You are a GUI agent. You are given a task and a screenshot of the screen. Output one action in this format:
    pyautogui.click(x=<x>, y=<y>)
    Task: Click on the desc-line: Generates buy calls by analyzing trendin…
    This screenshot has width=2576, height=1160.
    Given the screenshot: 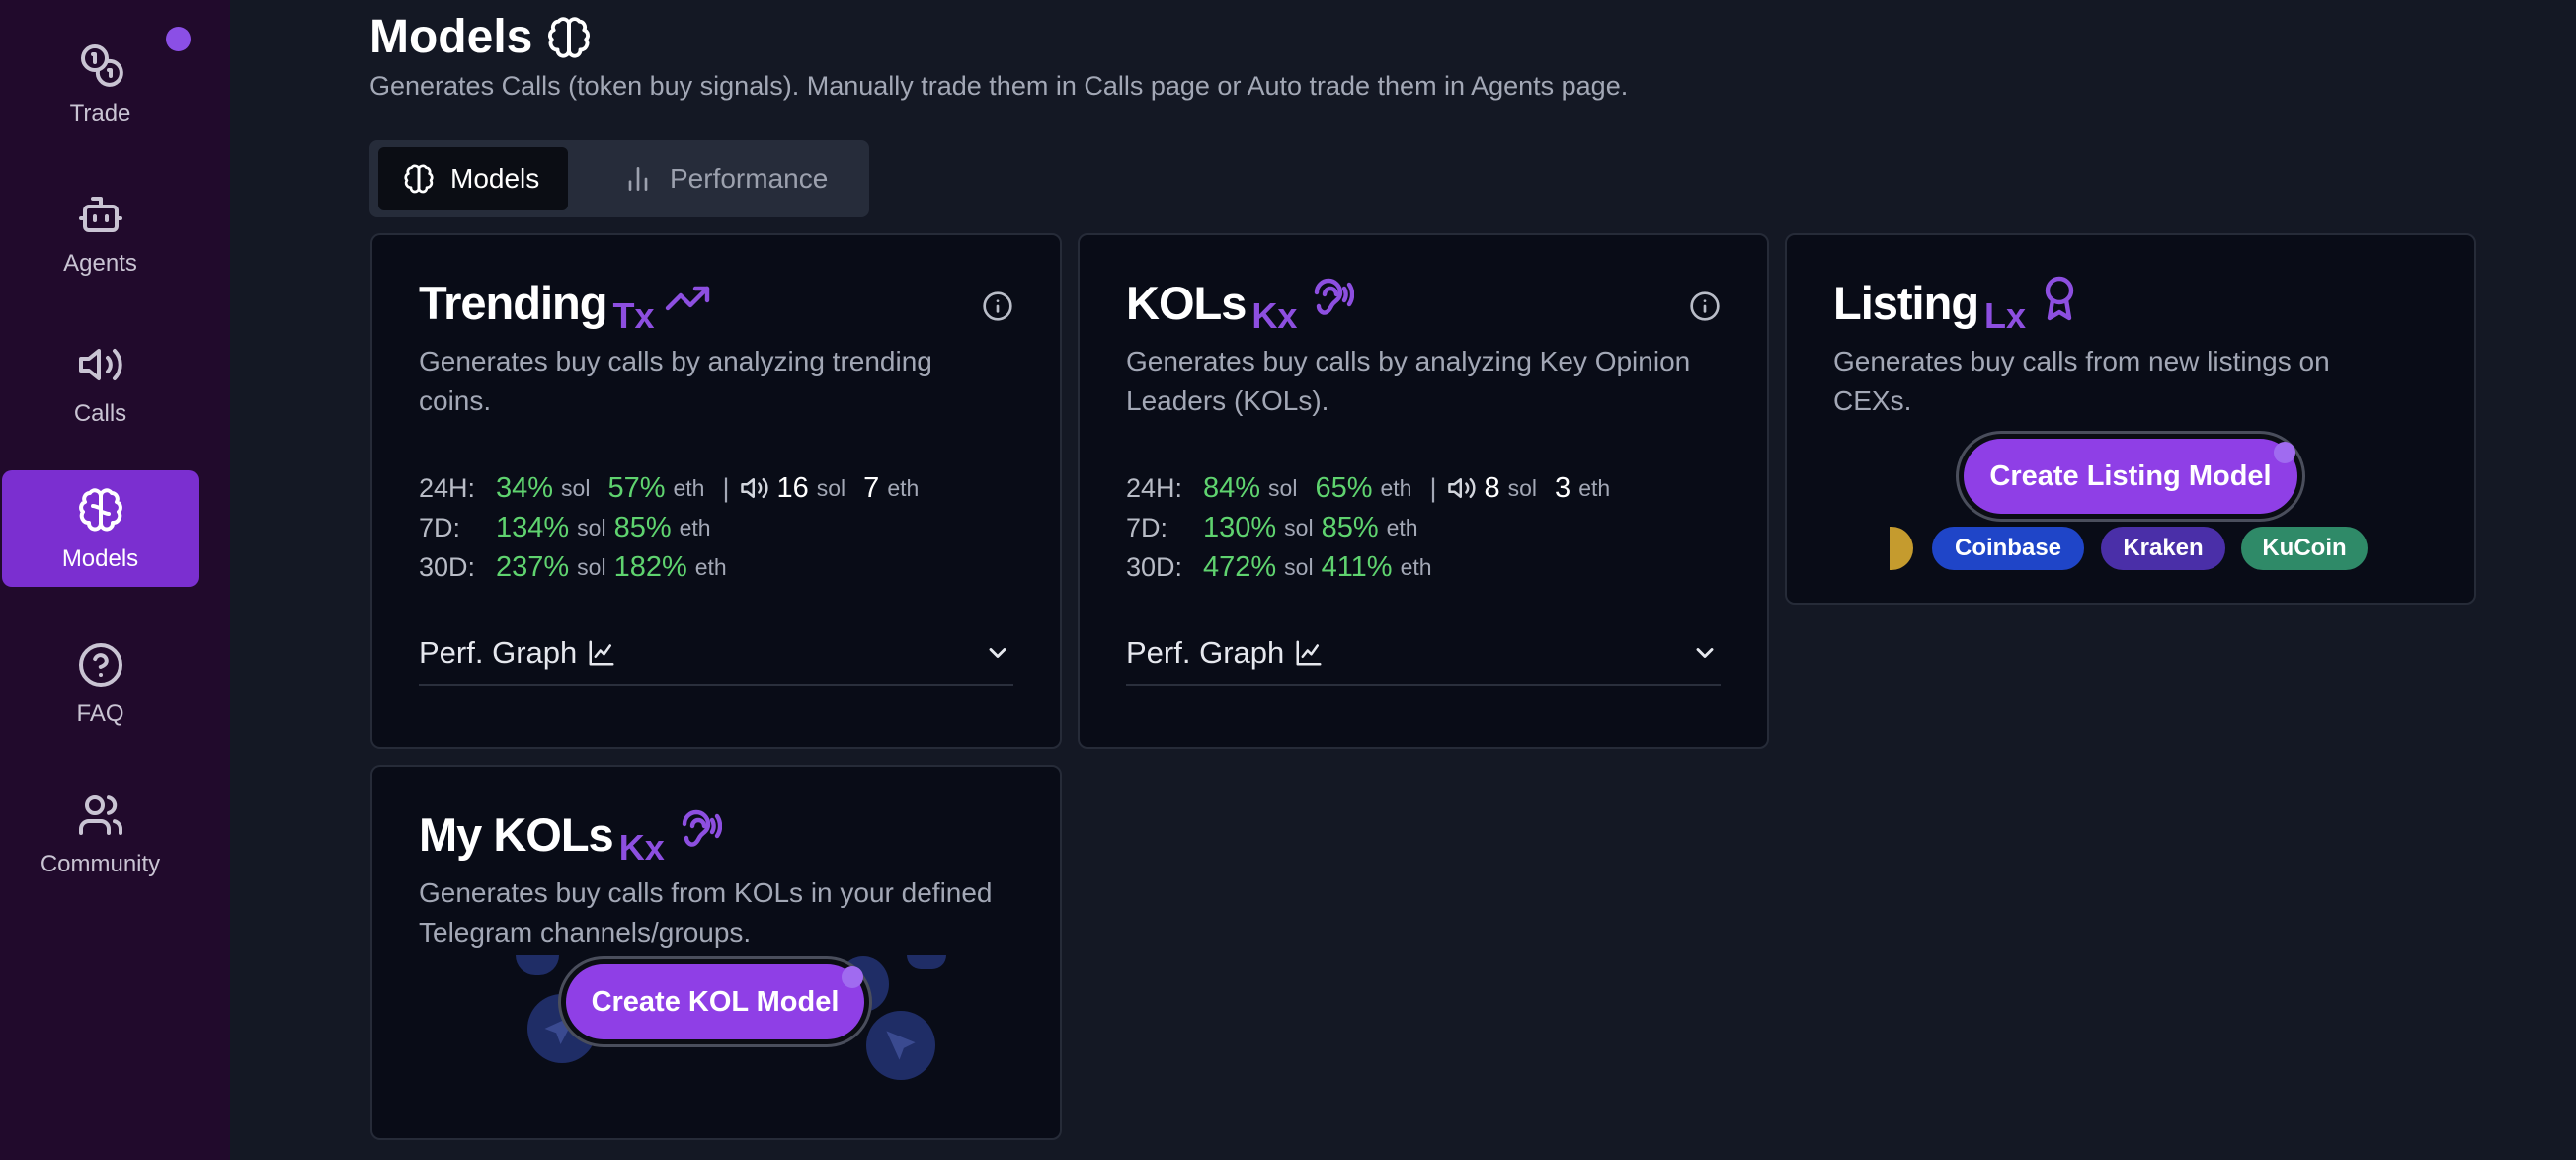 What is the action you would take?
    pyautogui.click(x=675, y=361)
    